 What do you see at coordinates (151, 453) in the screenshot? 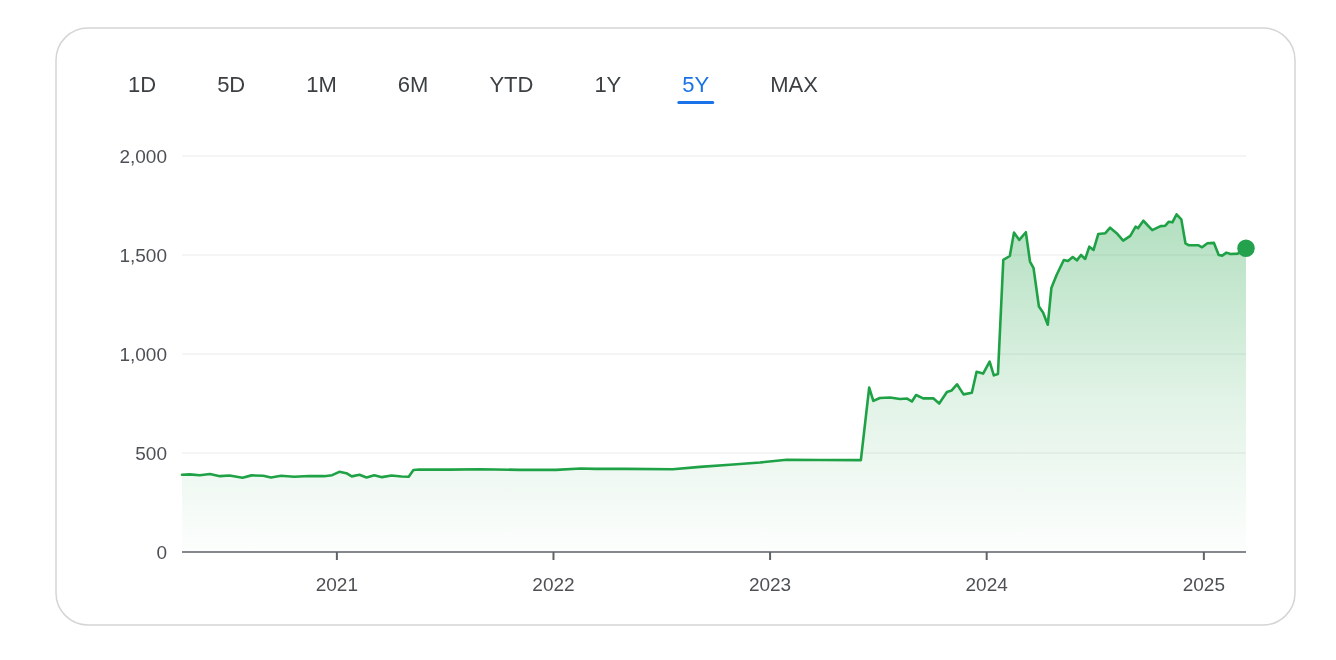
I see `y-tick-label: 500` at bounding box center [151, 453].